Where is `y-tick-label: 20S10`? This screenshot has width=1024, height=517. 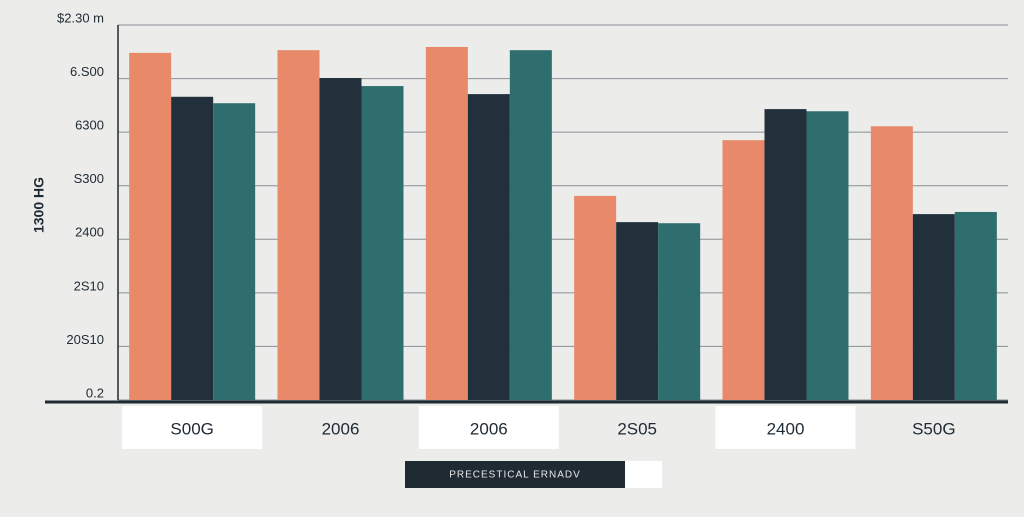
y-tick-label: 20S10 is located at coordinates (85, 339).